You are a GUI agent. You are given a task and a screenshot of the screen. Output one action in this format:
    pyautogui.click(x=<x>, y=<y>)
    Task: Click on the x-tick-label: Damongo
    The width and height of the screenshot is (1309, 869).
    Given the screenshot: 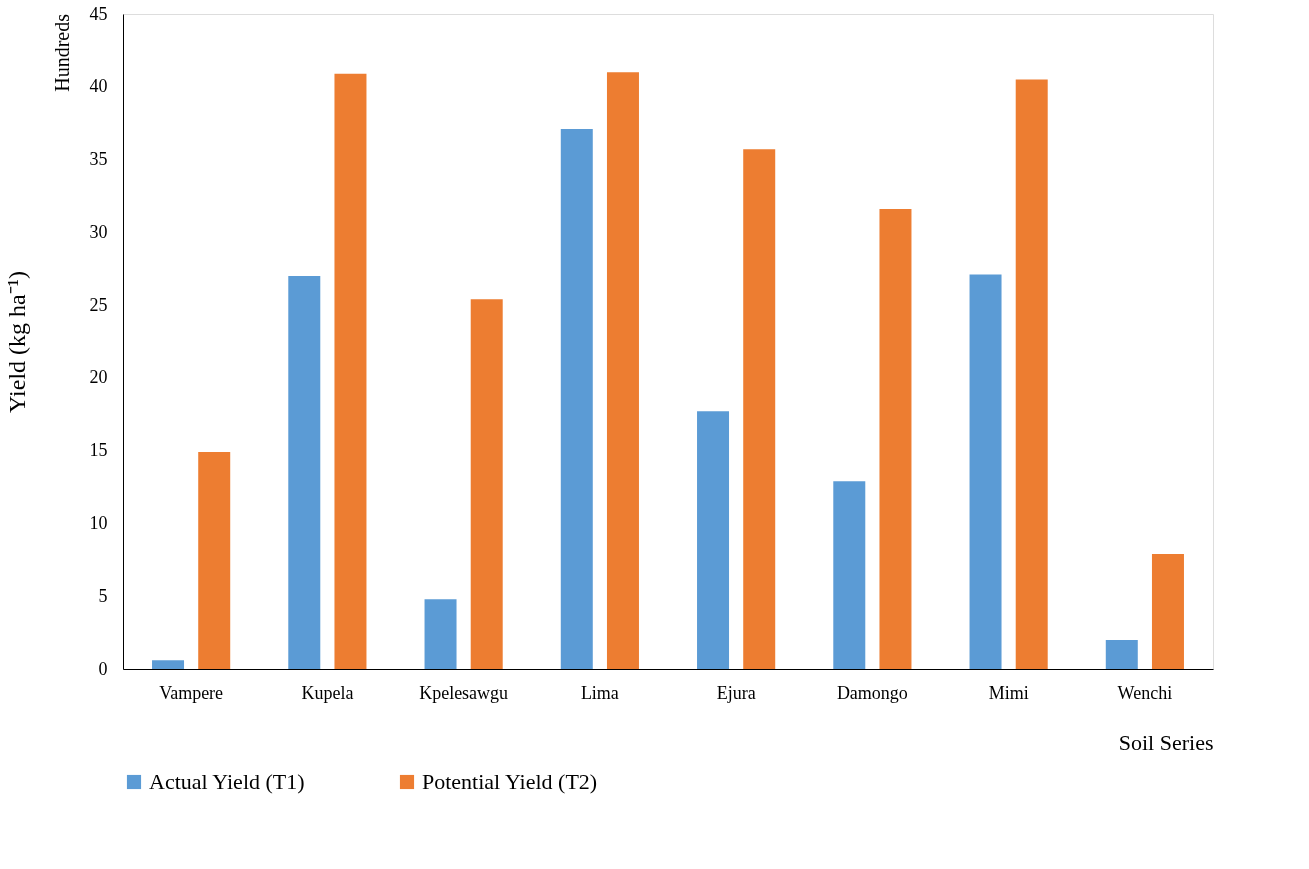 What is the action you would take?
    pyautogui.click(x=872, y=692)
    